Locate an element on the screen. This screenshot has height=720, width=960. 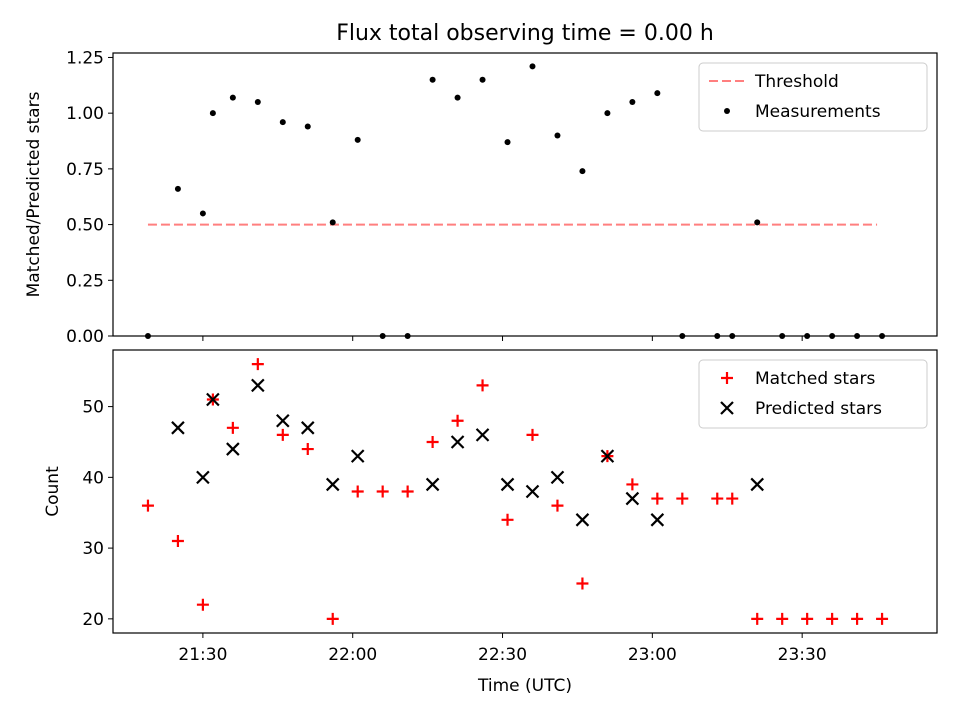
legend-measurements-label: Measurements is located at coordinates (818, 112).